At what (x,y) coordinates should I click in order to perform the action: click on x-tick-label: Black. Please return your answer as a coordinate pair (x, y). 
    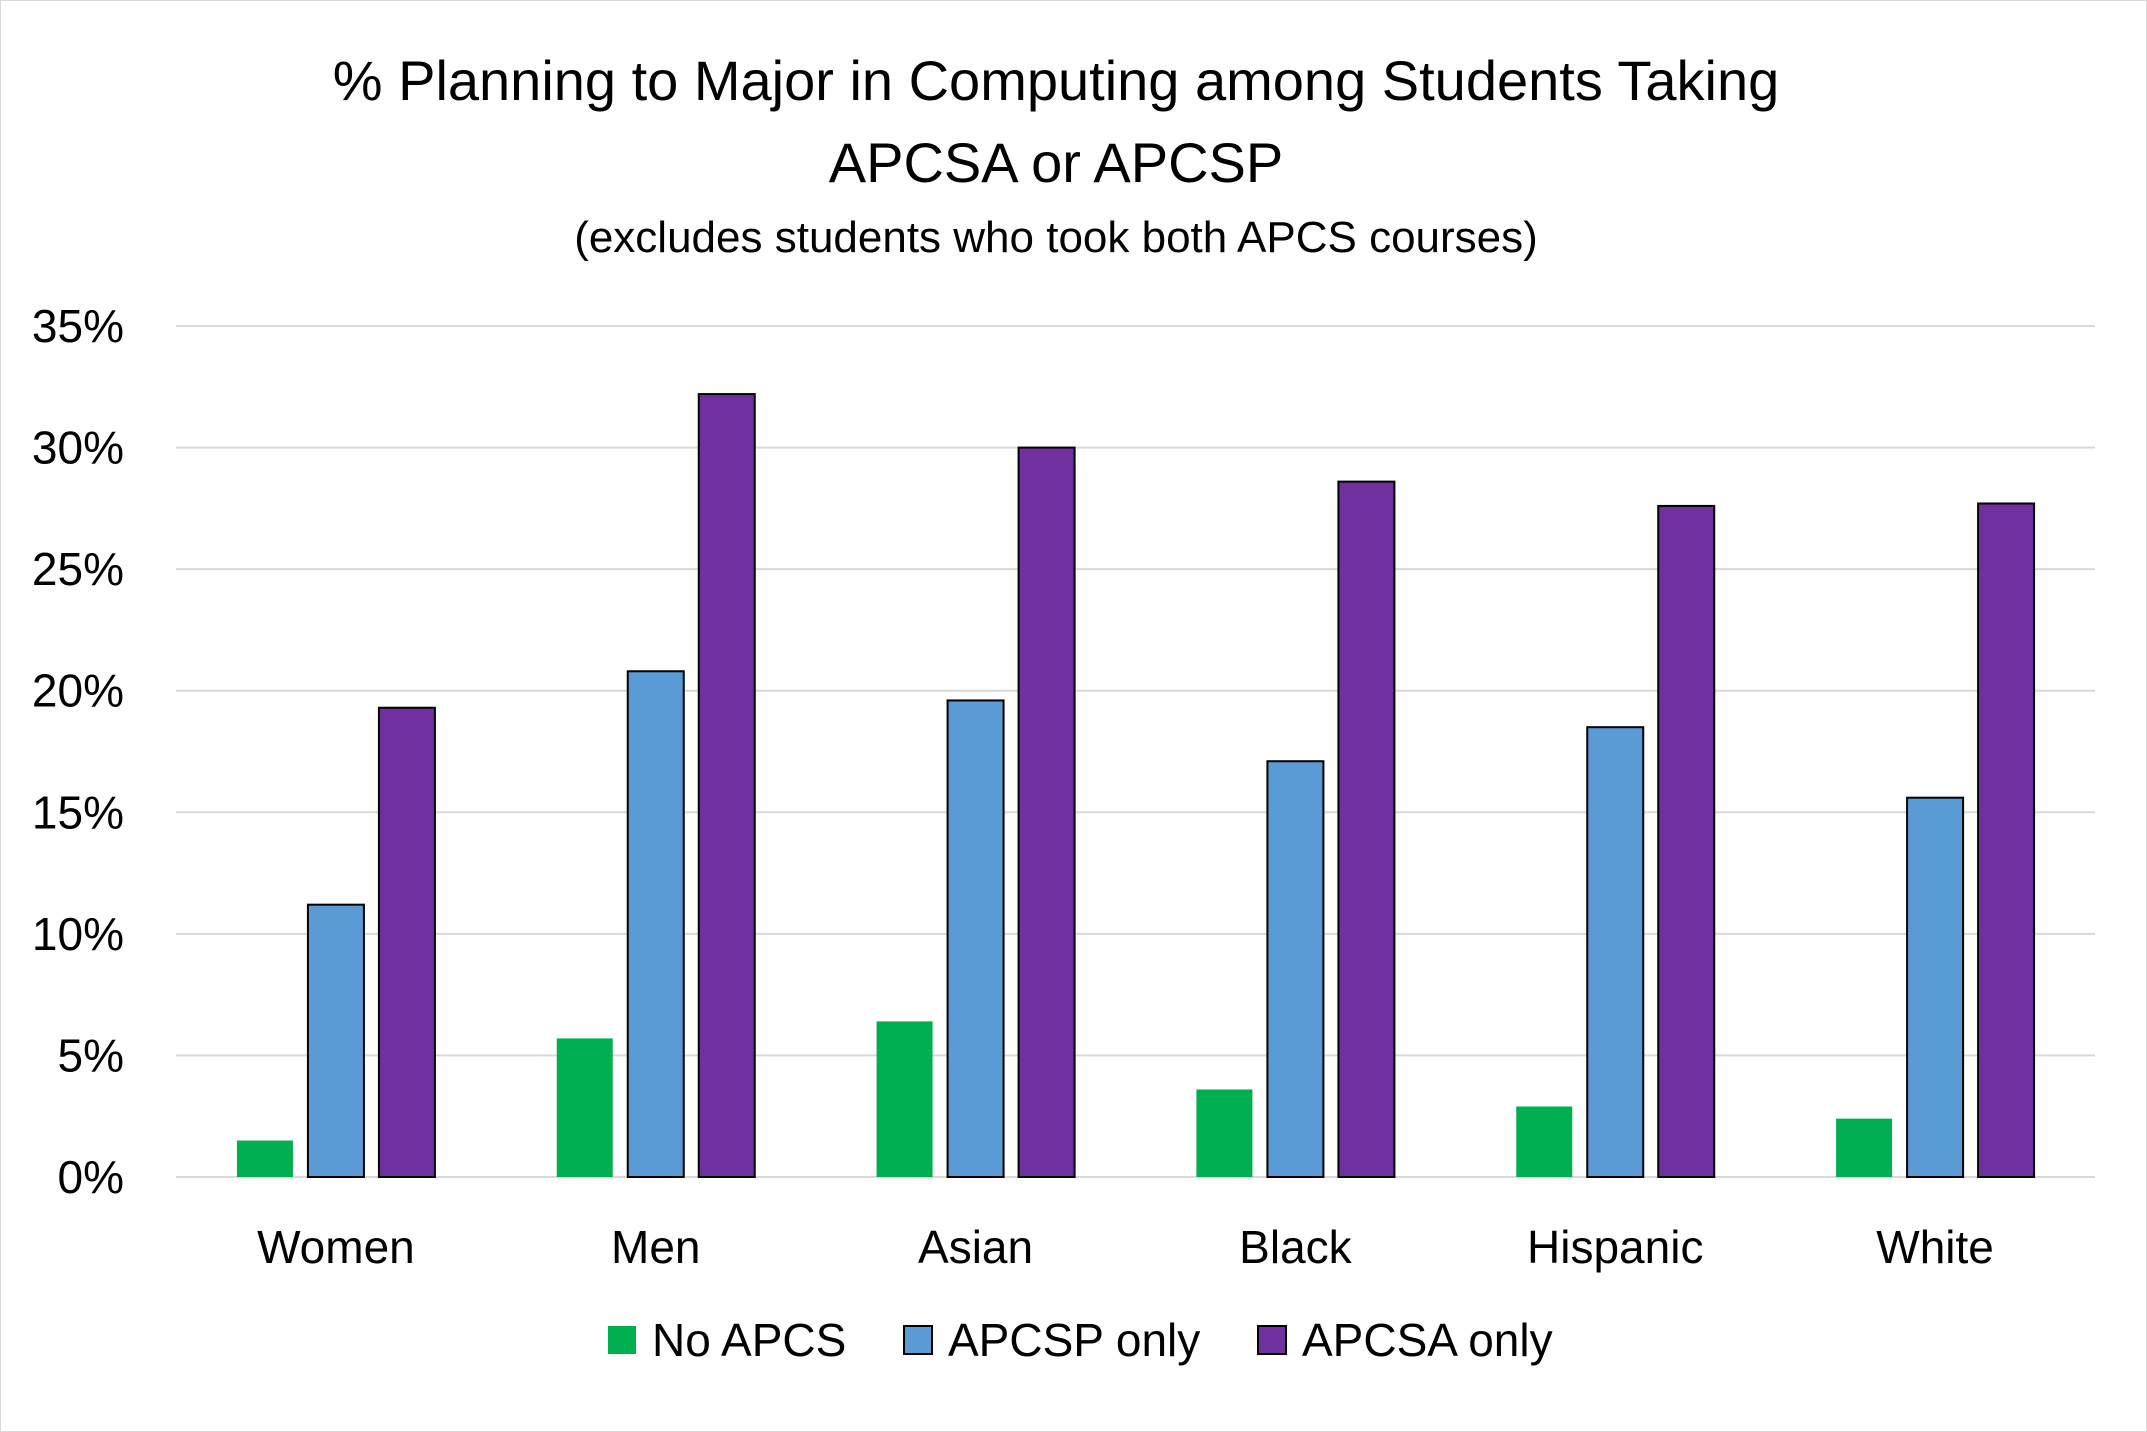
    Looking at the image, I should click on (1295, 1247).